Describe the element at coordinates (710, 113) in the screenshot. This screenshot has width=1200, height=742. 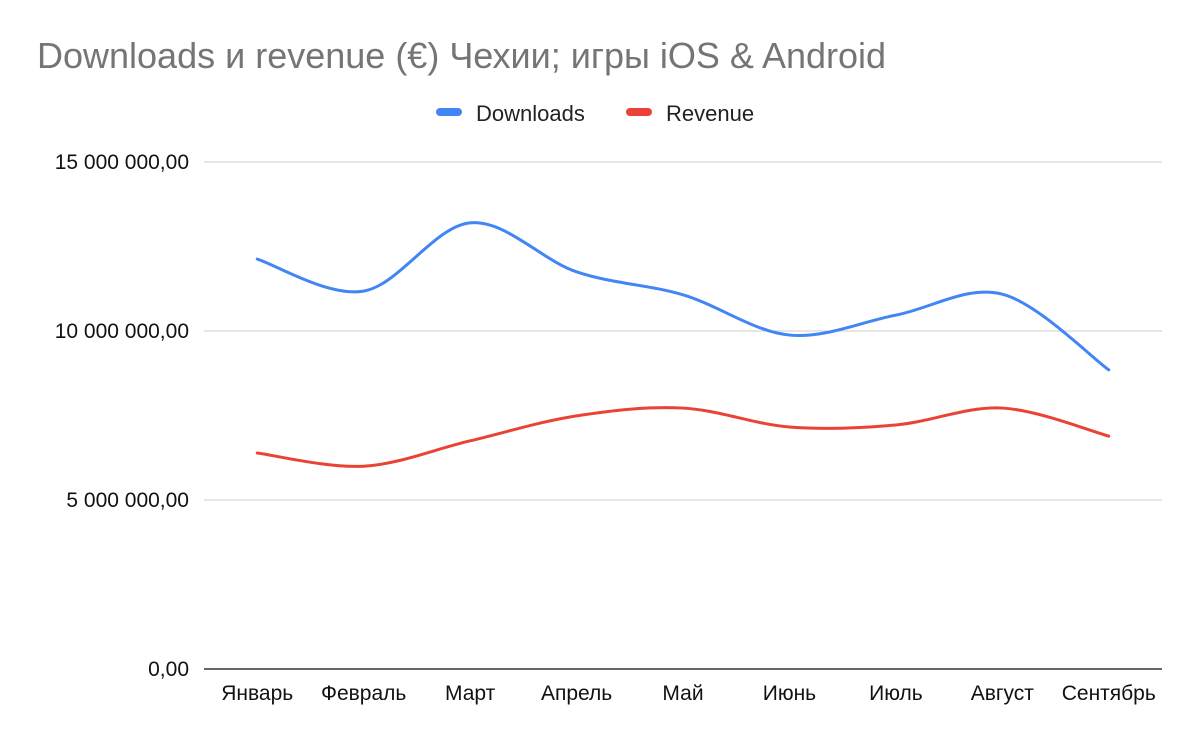
I see `legend-label: Revenue` at that location.